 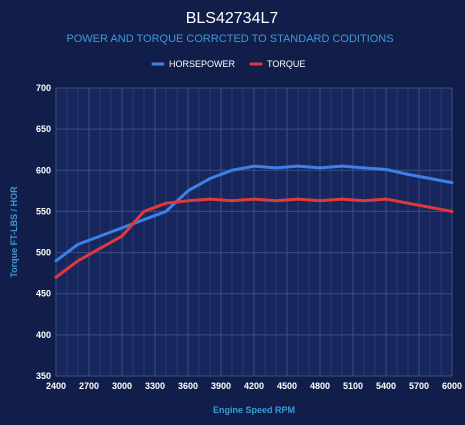 I want to click on y-tick-label: 700, so click(x=43, y=88).